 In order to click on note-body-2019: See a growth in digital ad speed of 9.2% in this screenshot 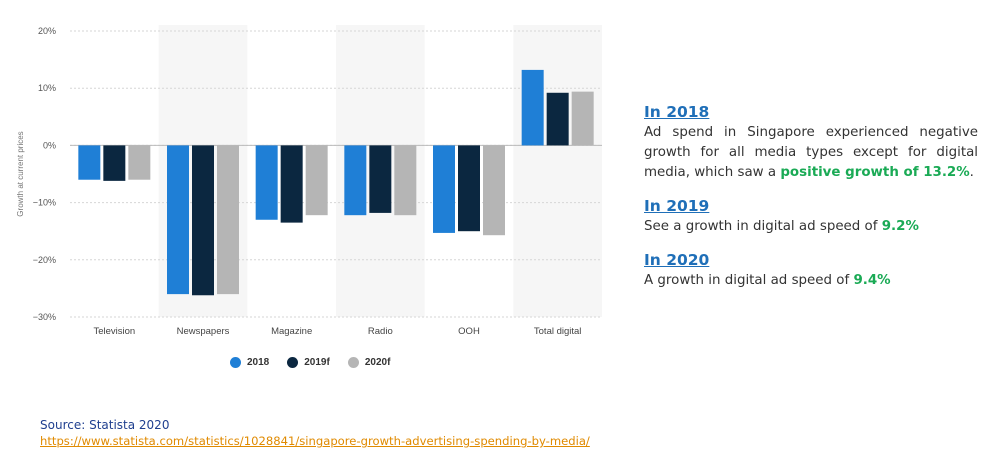, I will do `click(811, 227)`.